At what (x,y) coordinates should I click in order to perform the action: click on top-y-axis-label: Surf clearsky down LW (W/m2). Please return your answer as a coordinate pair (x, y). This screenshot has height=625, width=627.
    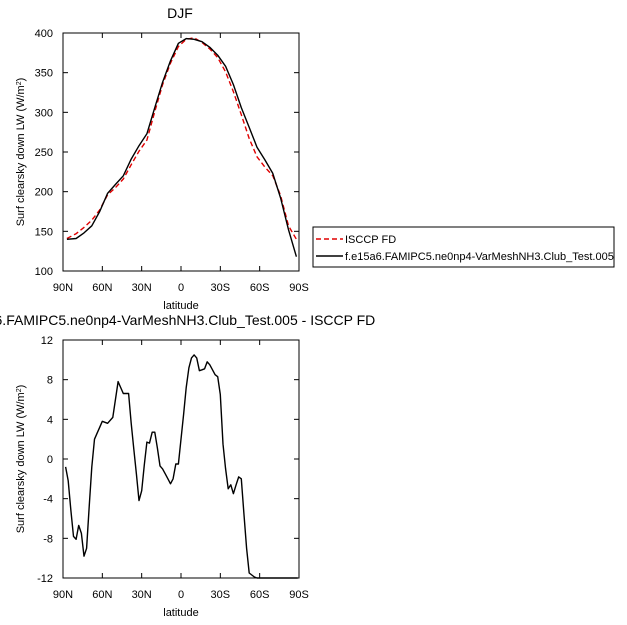
    Looking at the image, I should click on (21, 152).